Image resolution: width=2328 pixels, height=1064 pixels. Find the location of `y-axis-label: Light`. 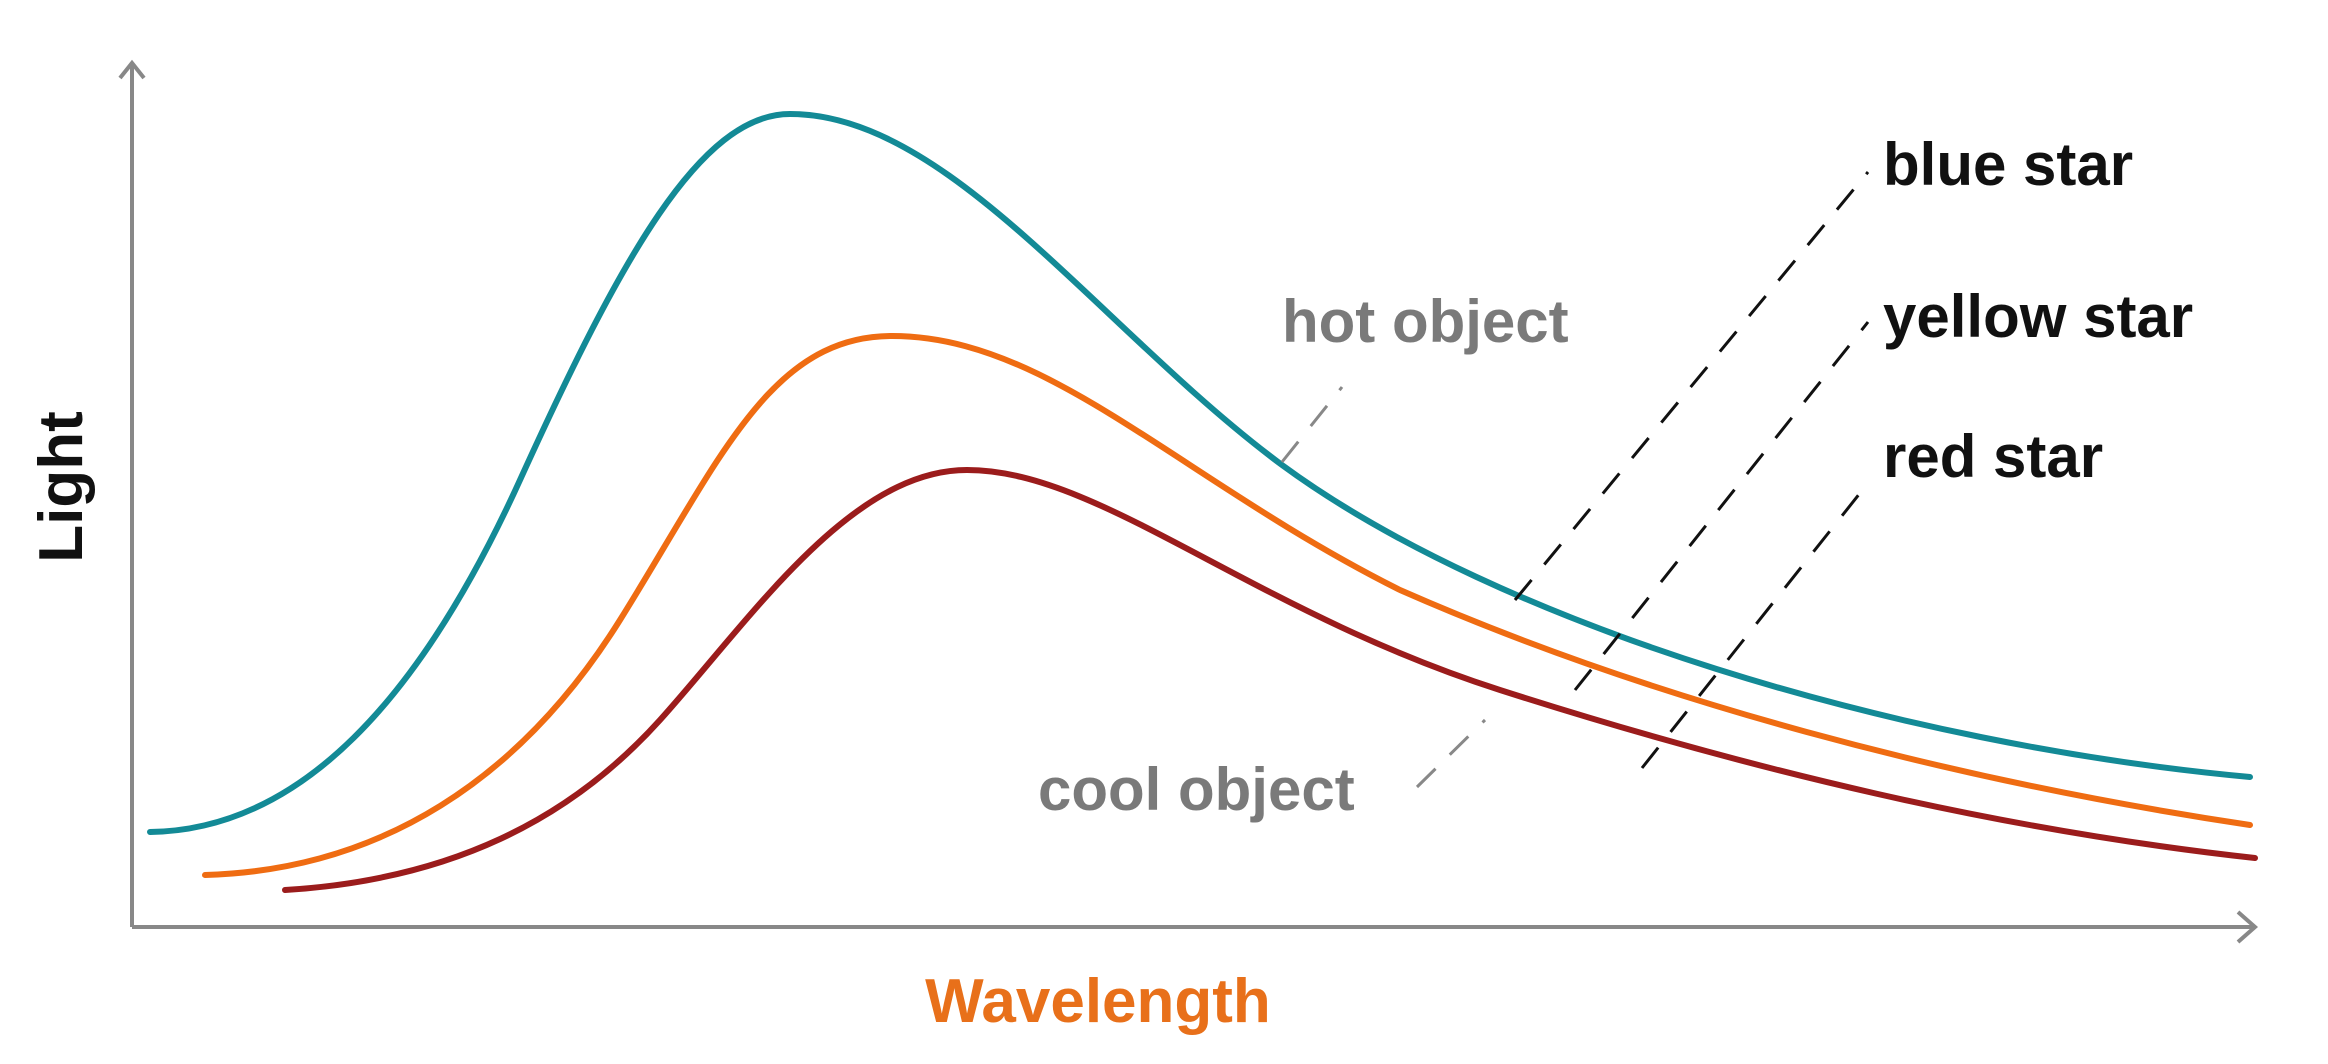

y-axis-label: Light is located at coordinates (61, 487).